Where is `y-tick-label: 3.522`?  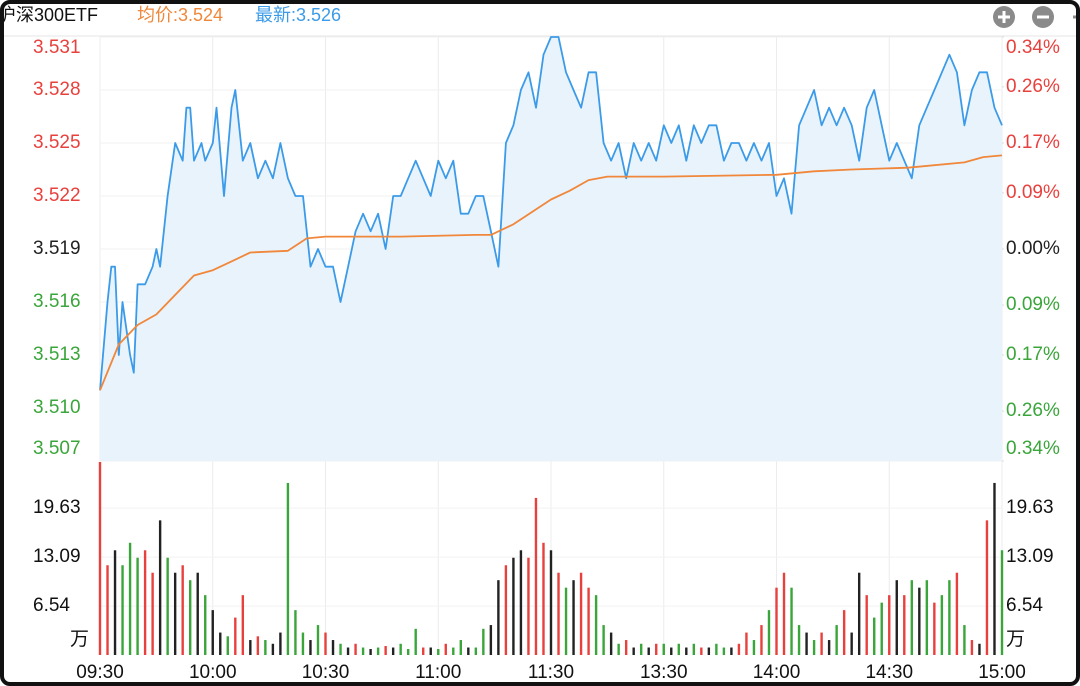
y-tick-label: 3.522 is located at coordinates (57, 195).